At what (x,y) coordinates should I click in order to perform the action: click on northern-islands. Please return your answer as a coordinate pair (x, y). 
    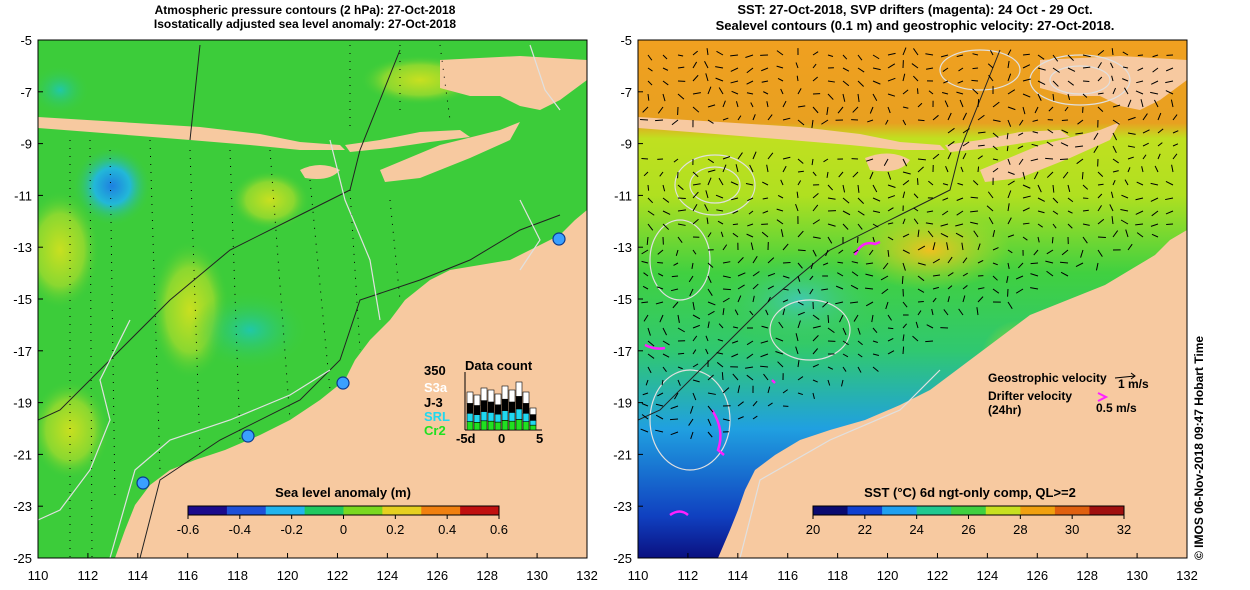
    Looking at the image, I should click on (1113, 83).